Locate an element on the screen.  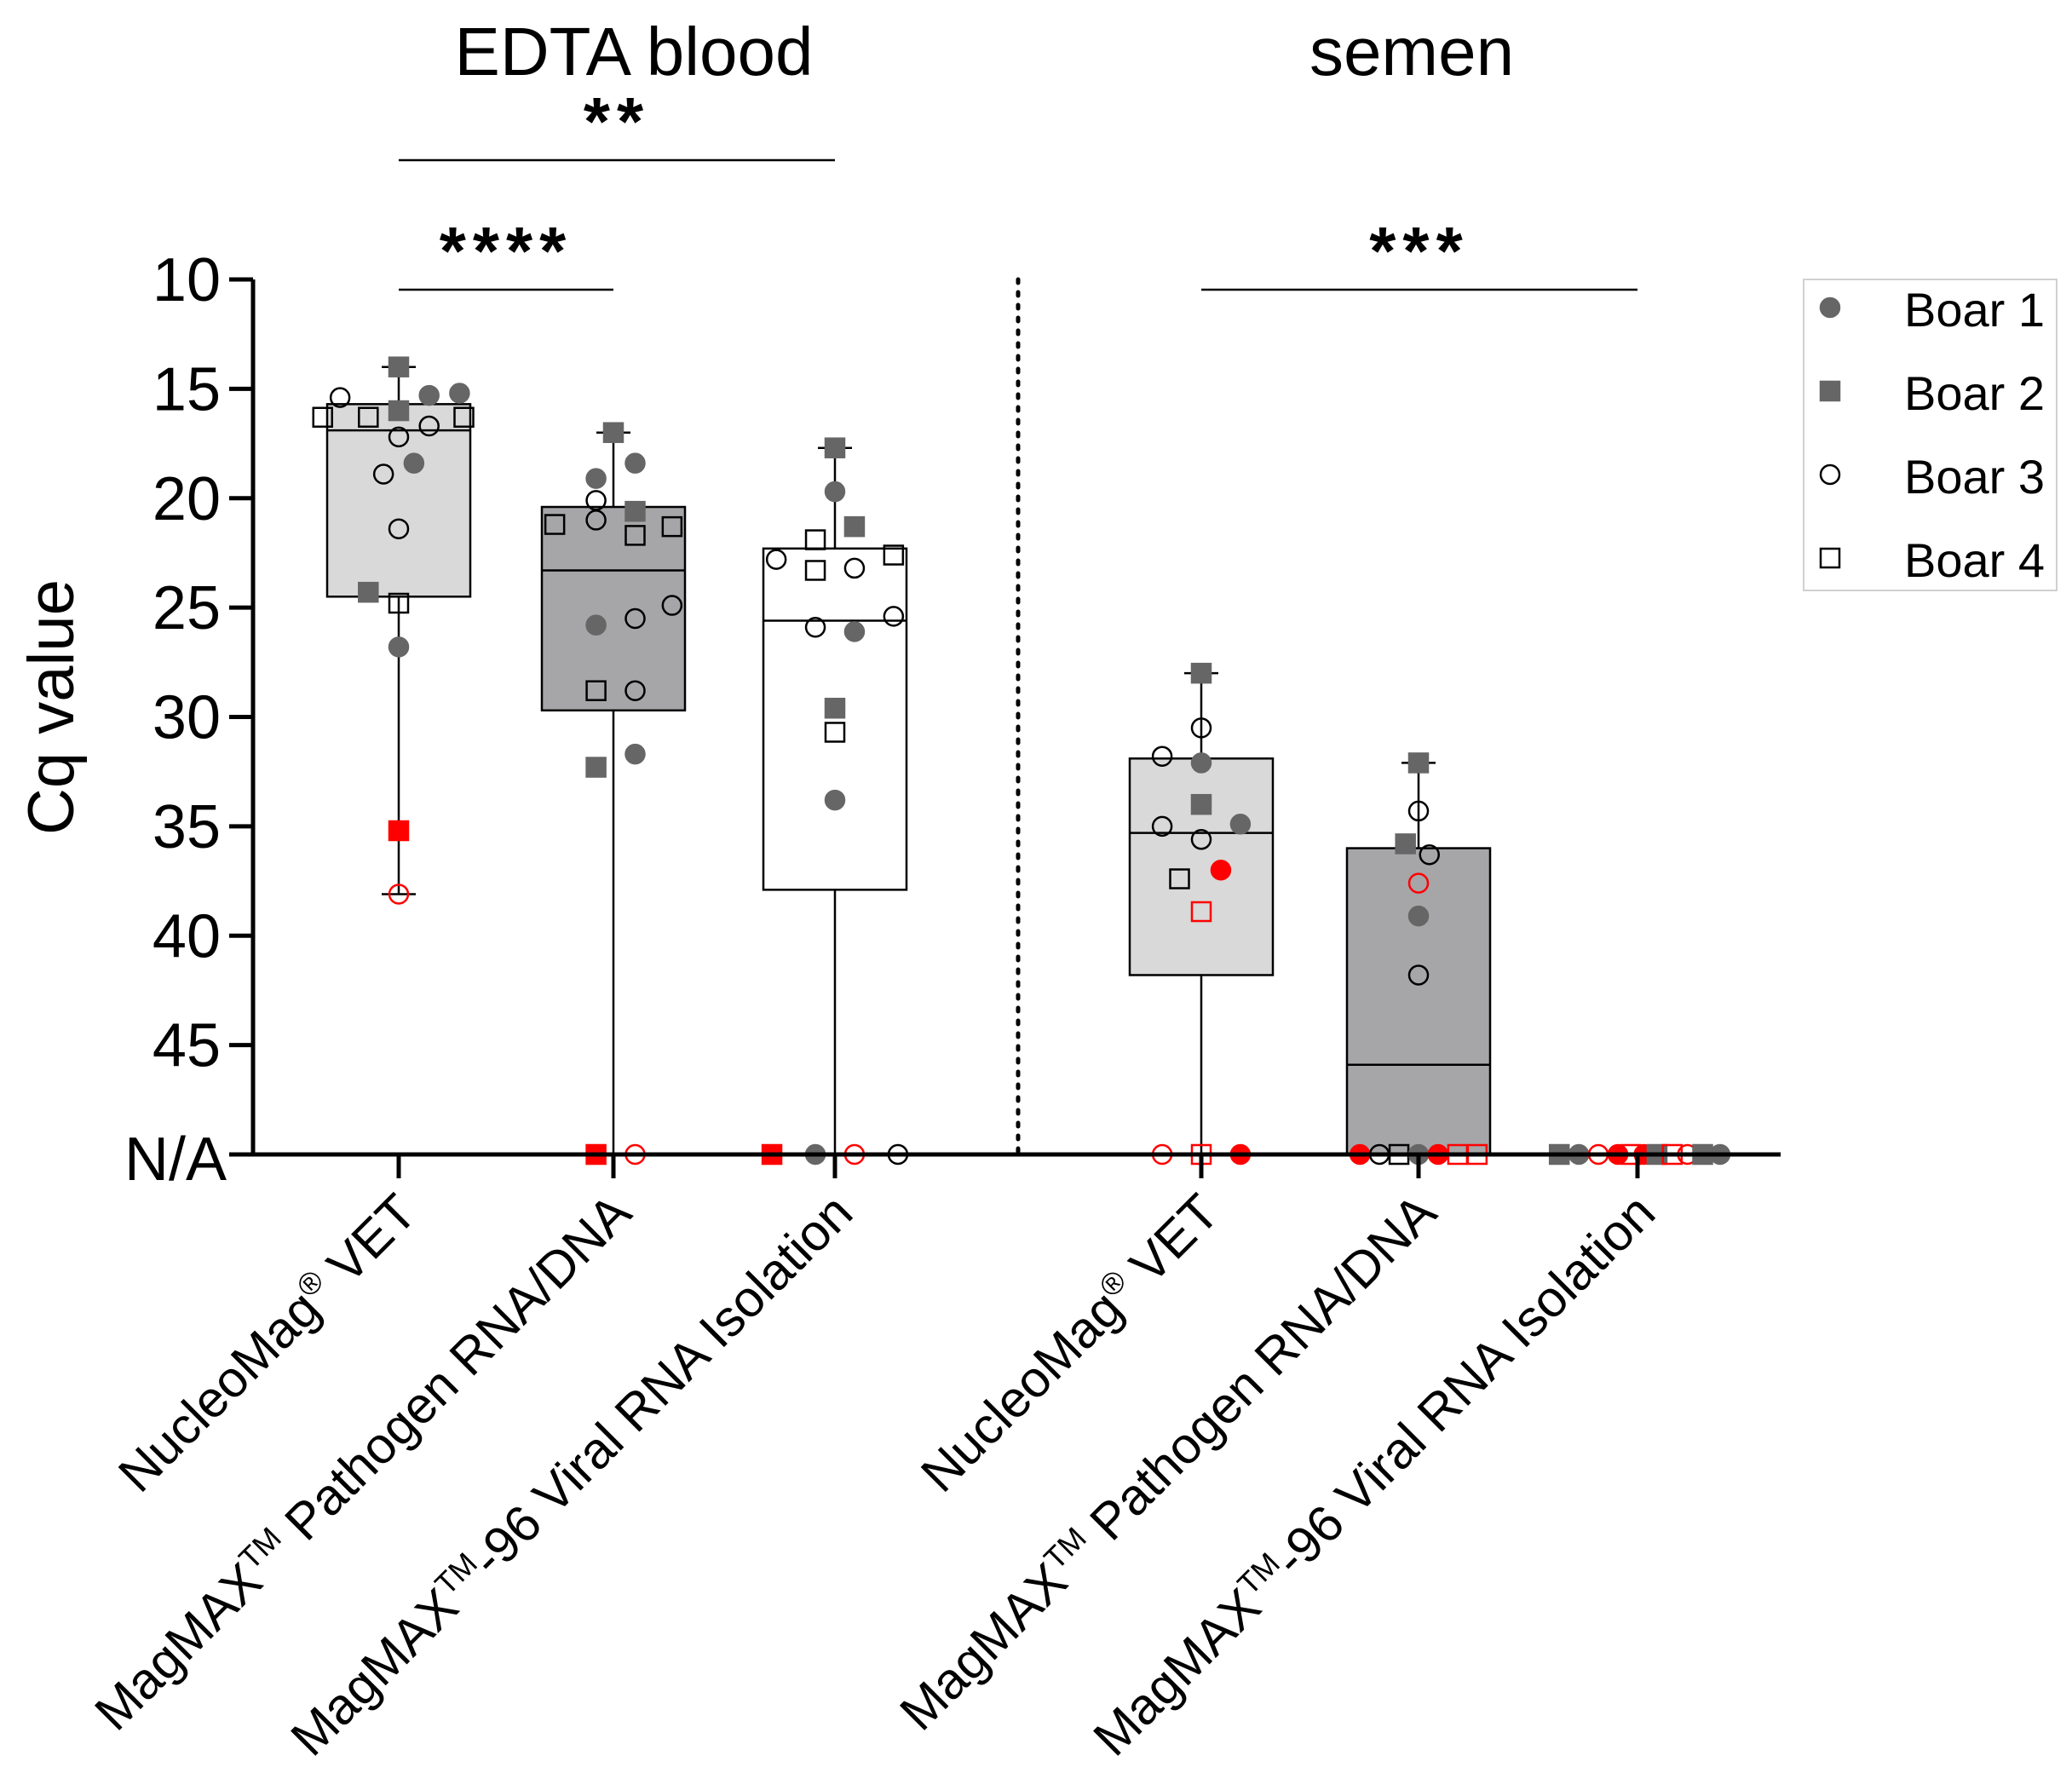
legend-markers is located at coordinates (1830, 432).